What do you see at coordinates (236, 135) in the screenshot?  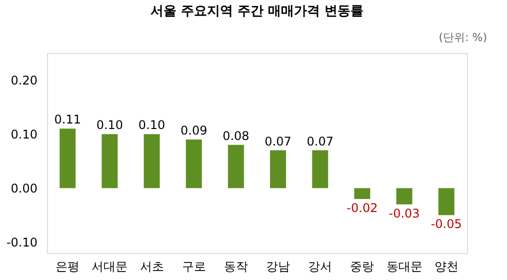 I see `data-label: 0.08` at bounding box center [236, 135].